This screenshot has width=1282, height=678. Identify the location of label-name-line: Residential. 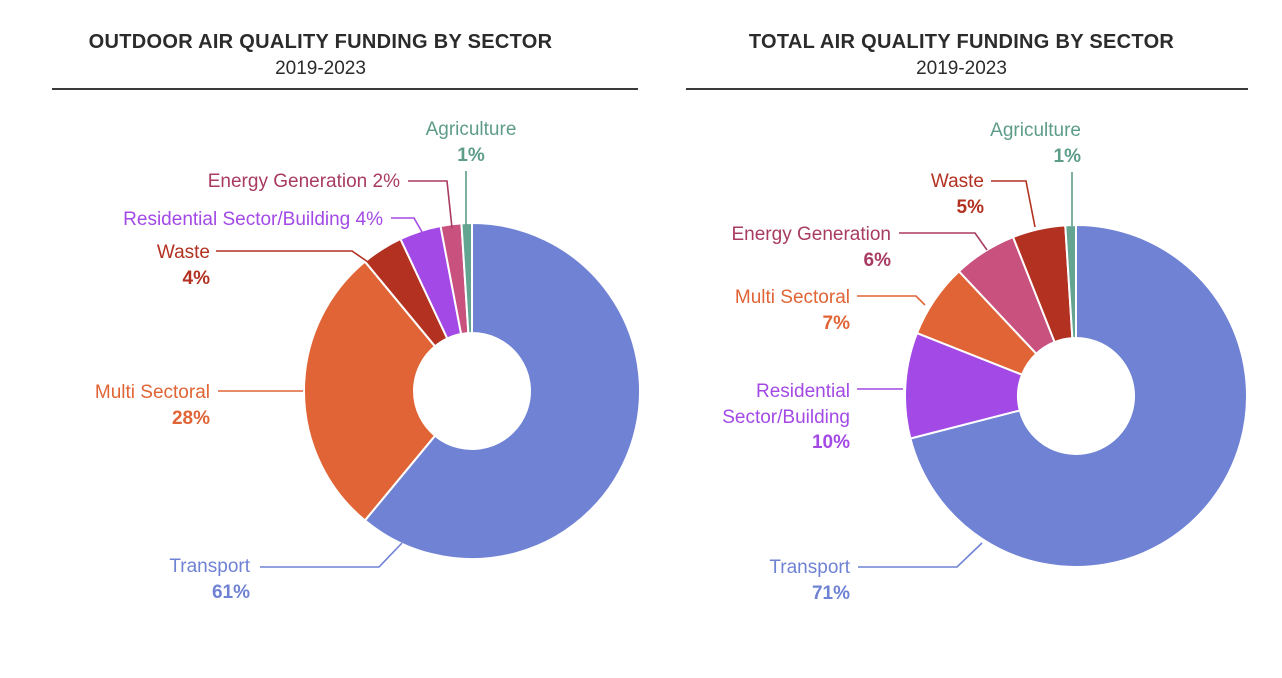
(803, 391).